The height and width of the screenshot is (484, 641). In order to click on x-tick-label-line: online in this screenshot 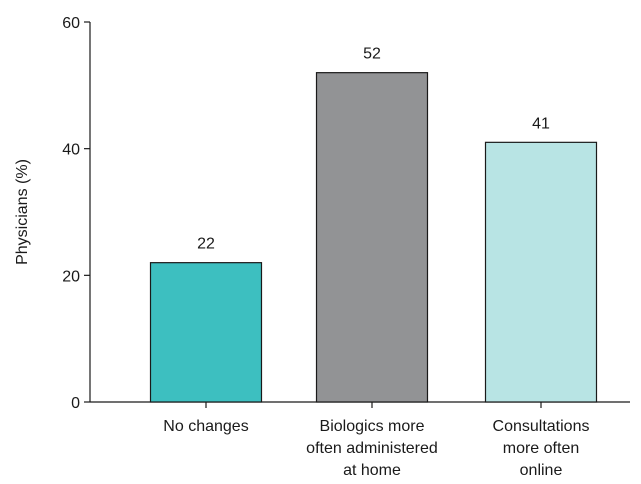, I will do `click(541, 470)`.